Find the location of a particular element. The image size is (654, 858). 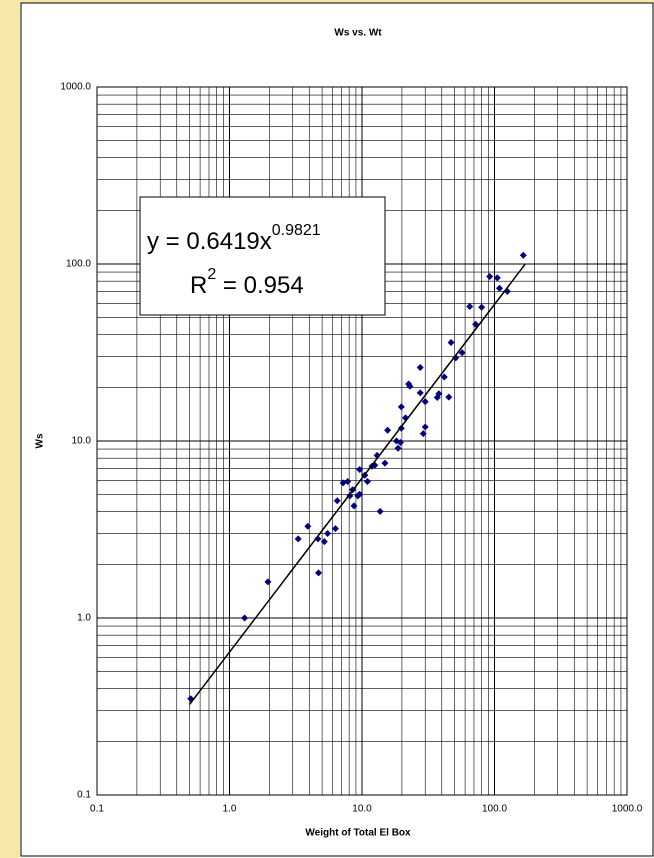

equation-text: y = 0.6419x0.9821 is located at coordinates (234, 238).